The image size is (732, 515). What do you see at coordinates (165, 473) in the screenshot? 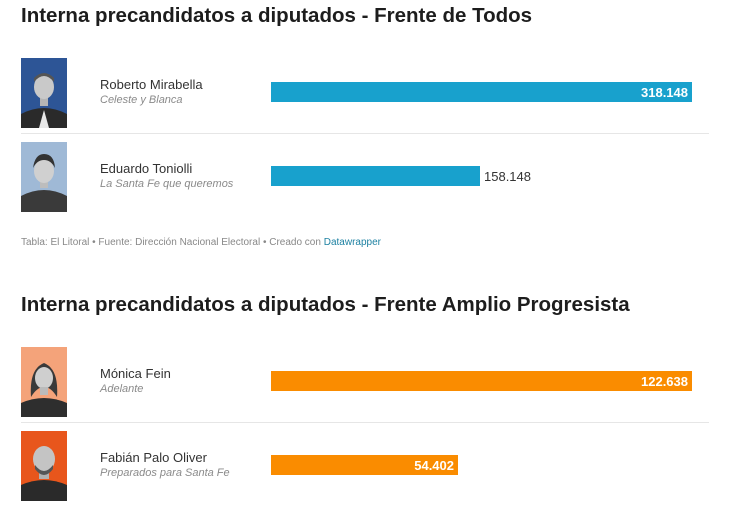
I see `candidate-list: Preparados para Santa Fe` at bounding box center [165, 473].